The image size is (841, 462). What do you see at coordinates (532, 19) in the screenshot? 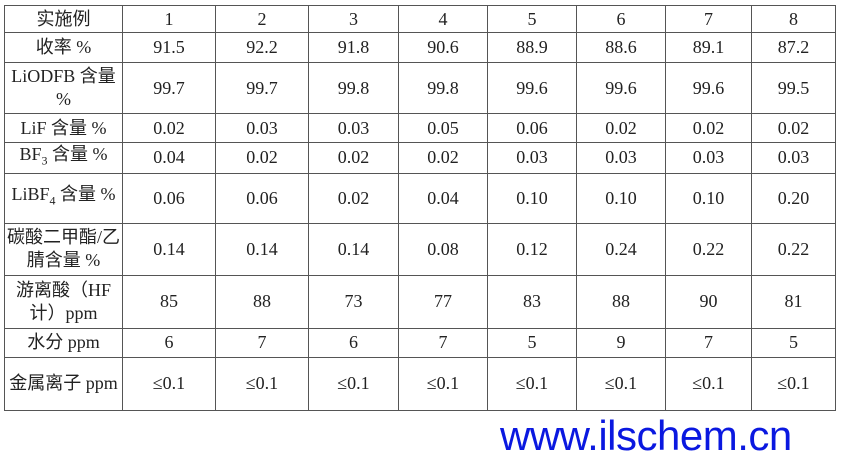
I see `header-column: 5` at bounding box center [532, 19].